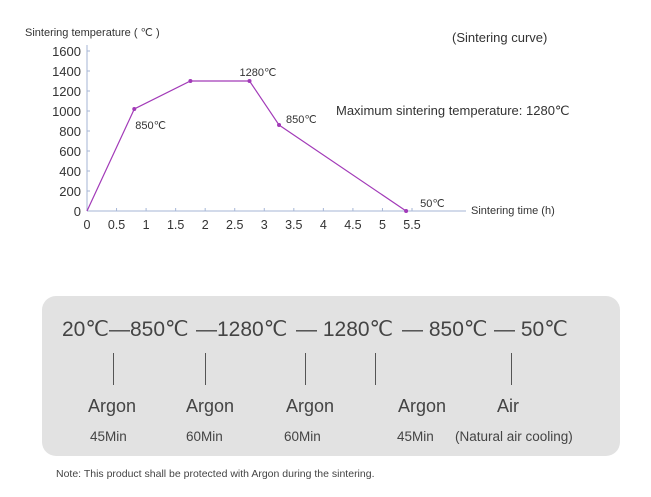 The height and width of the screenshot is (497, 651). I want to click on series-line, so click(246, 146).